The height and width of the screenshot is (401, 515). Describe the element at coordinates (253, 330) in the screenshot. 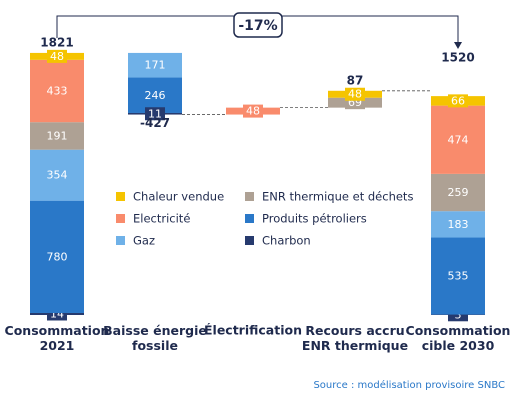

I see `x-tick-label: Électrification` at that location.